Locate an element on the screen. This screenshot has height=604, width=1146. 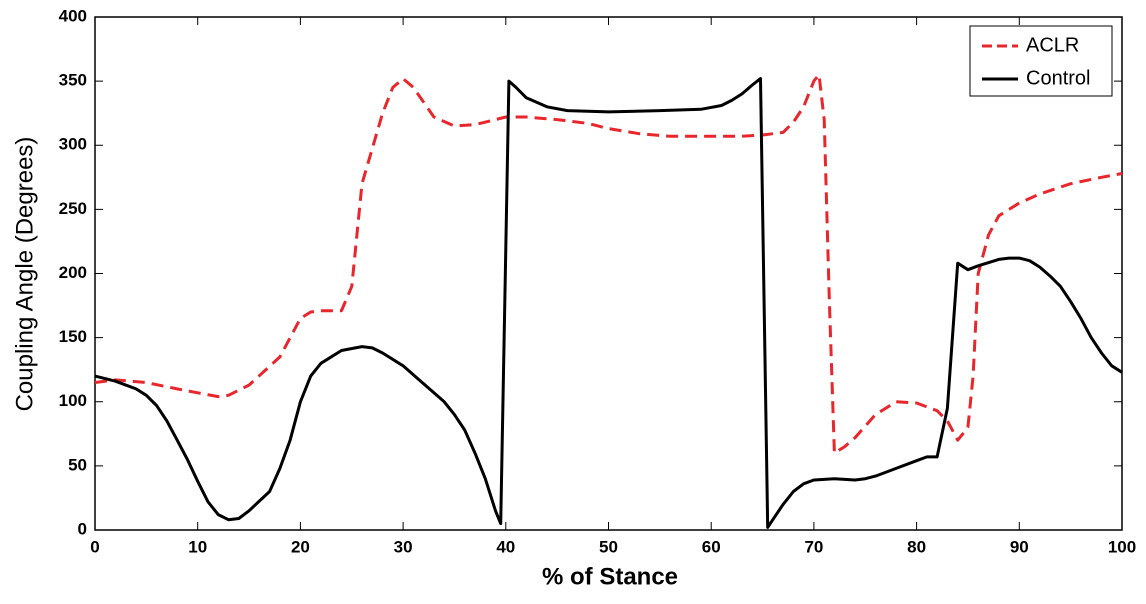
legend-label: Control is located at coordinates (1058, 78).